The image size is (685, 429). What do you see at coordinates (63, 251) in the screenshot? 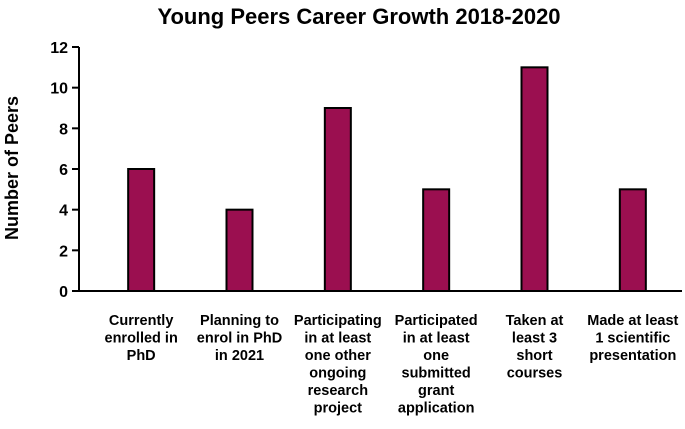
I see `y-tick-label: 2` at bounding box center [63, 251].